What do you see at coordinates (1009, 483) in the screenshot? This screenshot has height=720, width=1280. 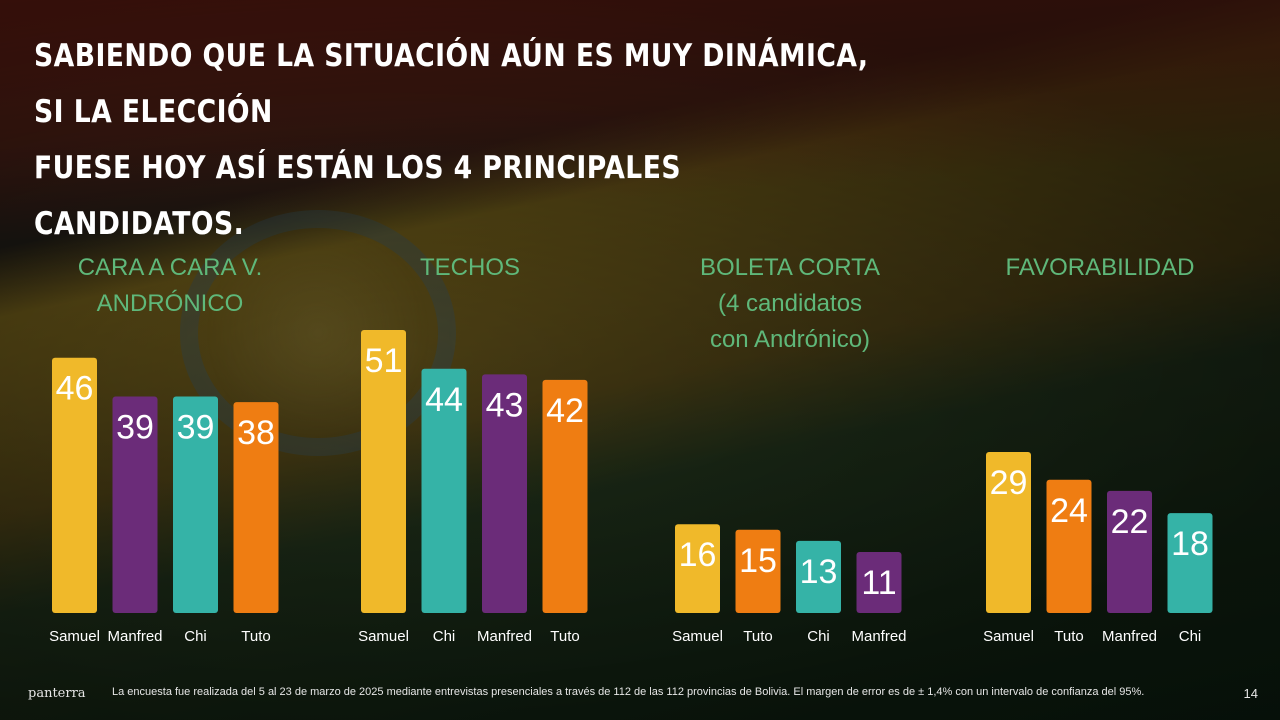 I see `bar-value-label: 29` at bounding box center [1009, 483].